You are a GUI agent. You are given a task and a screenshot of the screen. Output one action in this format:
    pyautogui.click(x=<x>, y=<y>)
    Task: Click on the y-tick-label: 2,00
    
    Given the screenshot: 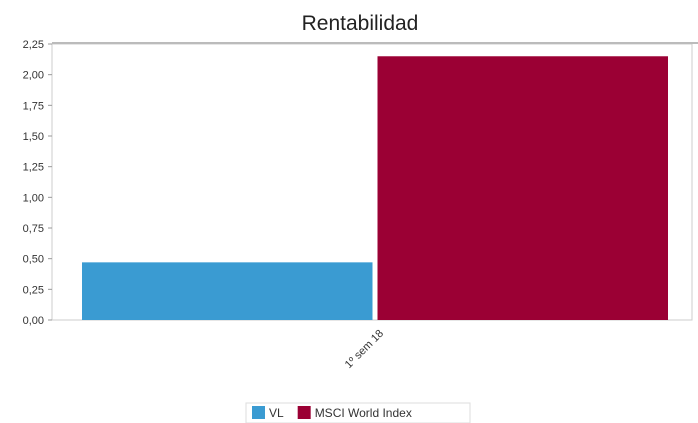 What is the action you would take?
    pyautogui.click(x=33, y=76)
    